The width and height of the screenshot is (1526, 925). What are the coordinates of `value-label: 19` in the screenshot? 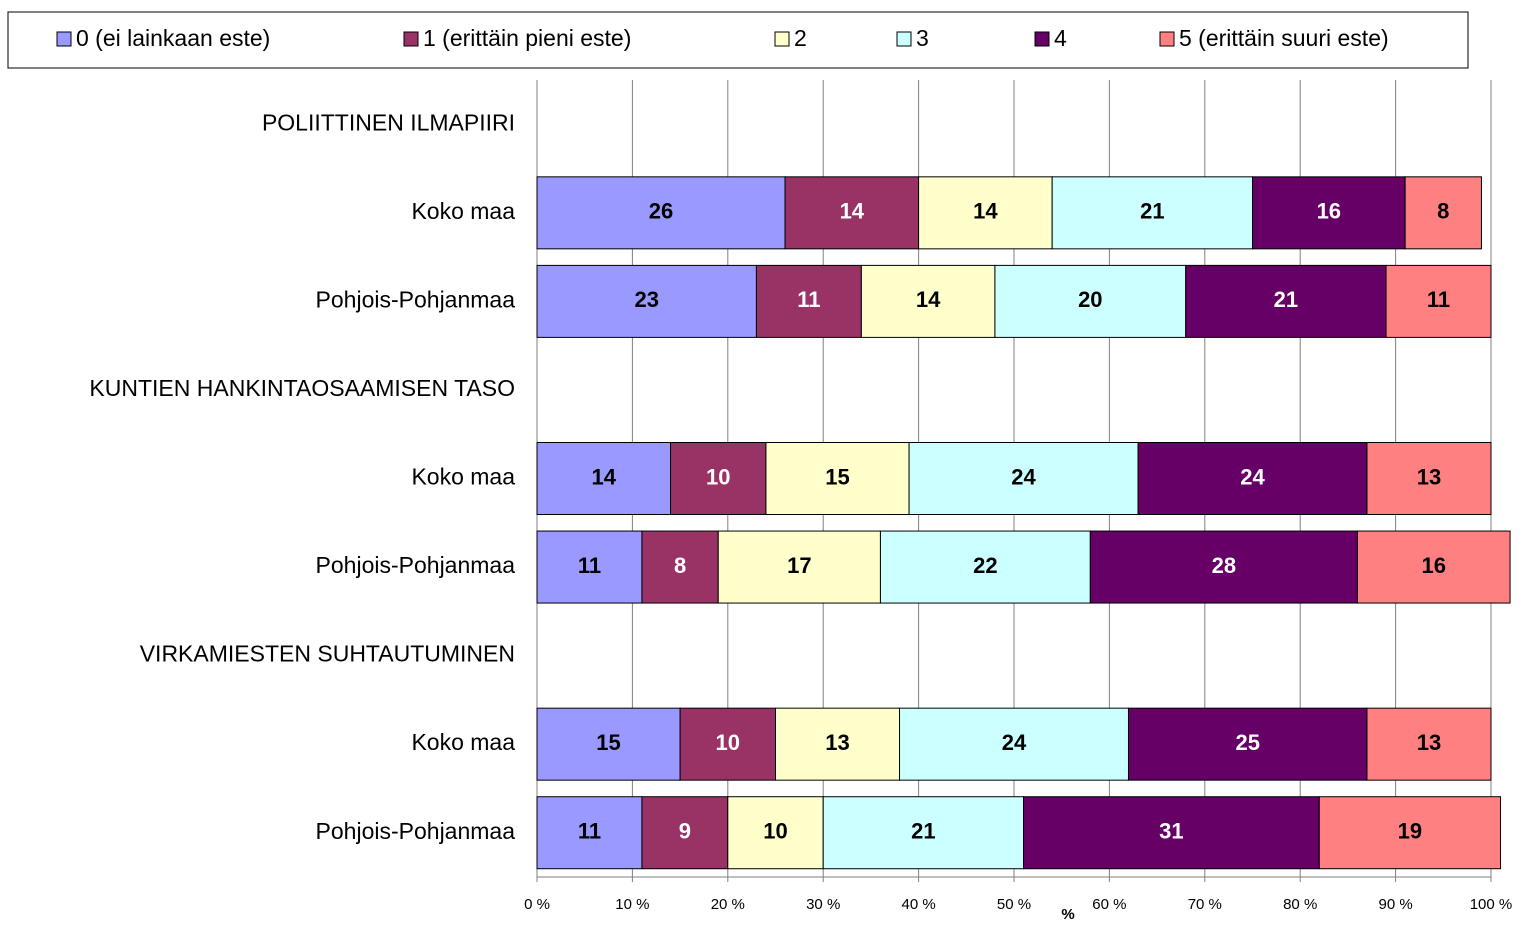 It's located at (1410, 831).